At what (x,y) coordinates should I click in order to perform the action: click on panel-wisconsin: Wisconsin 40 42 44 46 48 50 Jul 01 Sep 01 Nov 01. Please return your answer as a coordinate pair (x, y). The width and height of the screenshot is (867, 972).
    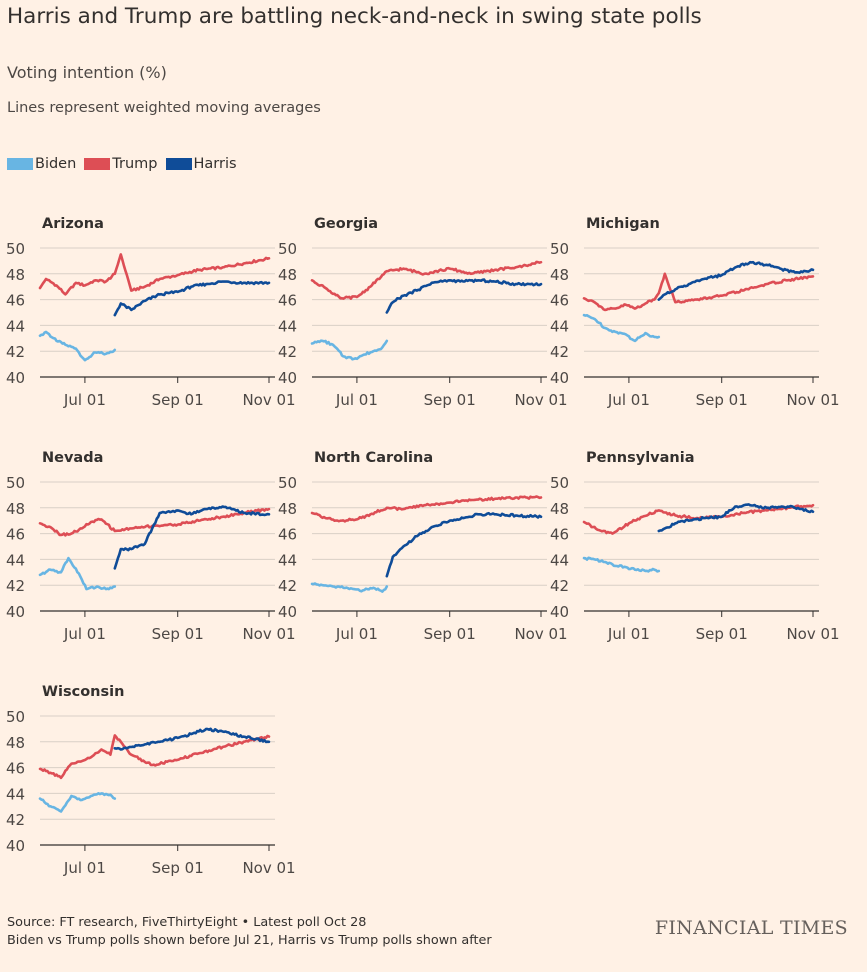
    Looking at the image, I should click on (151, 780).